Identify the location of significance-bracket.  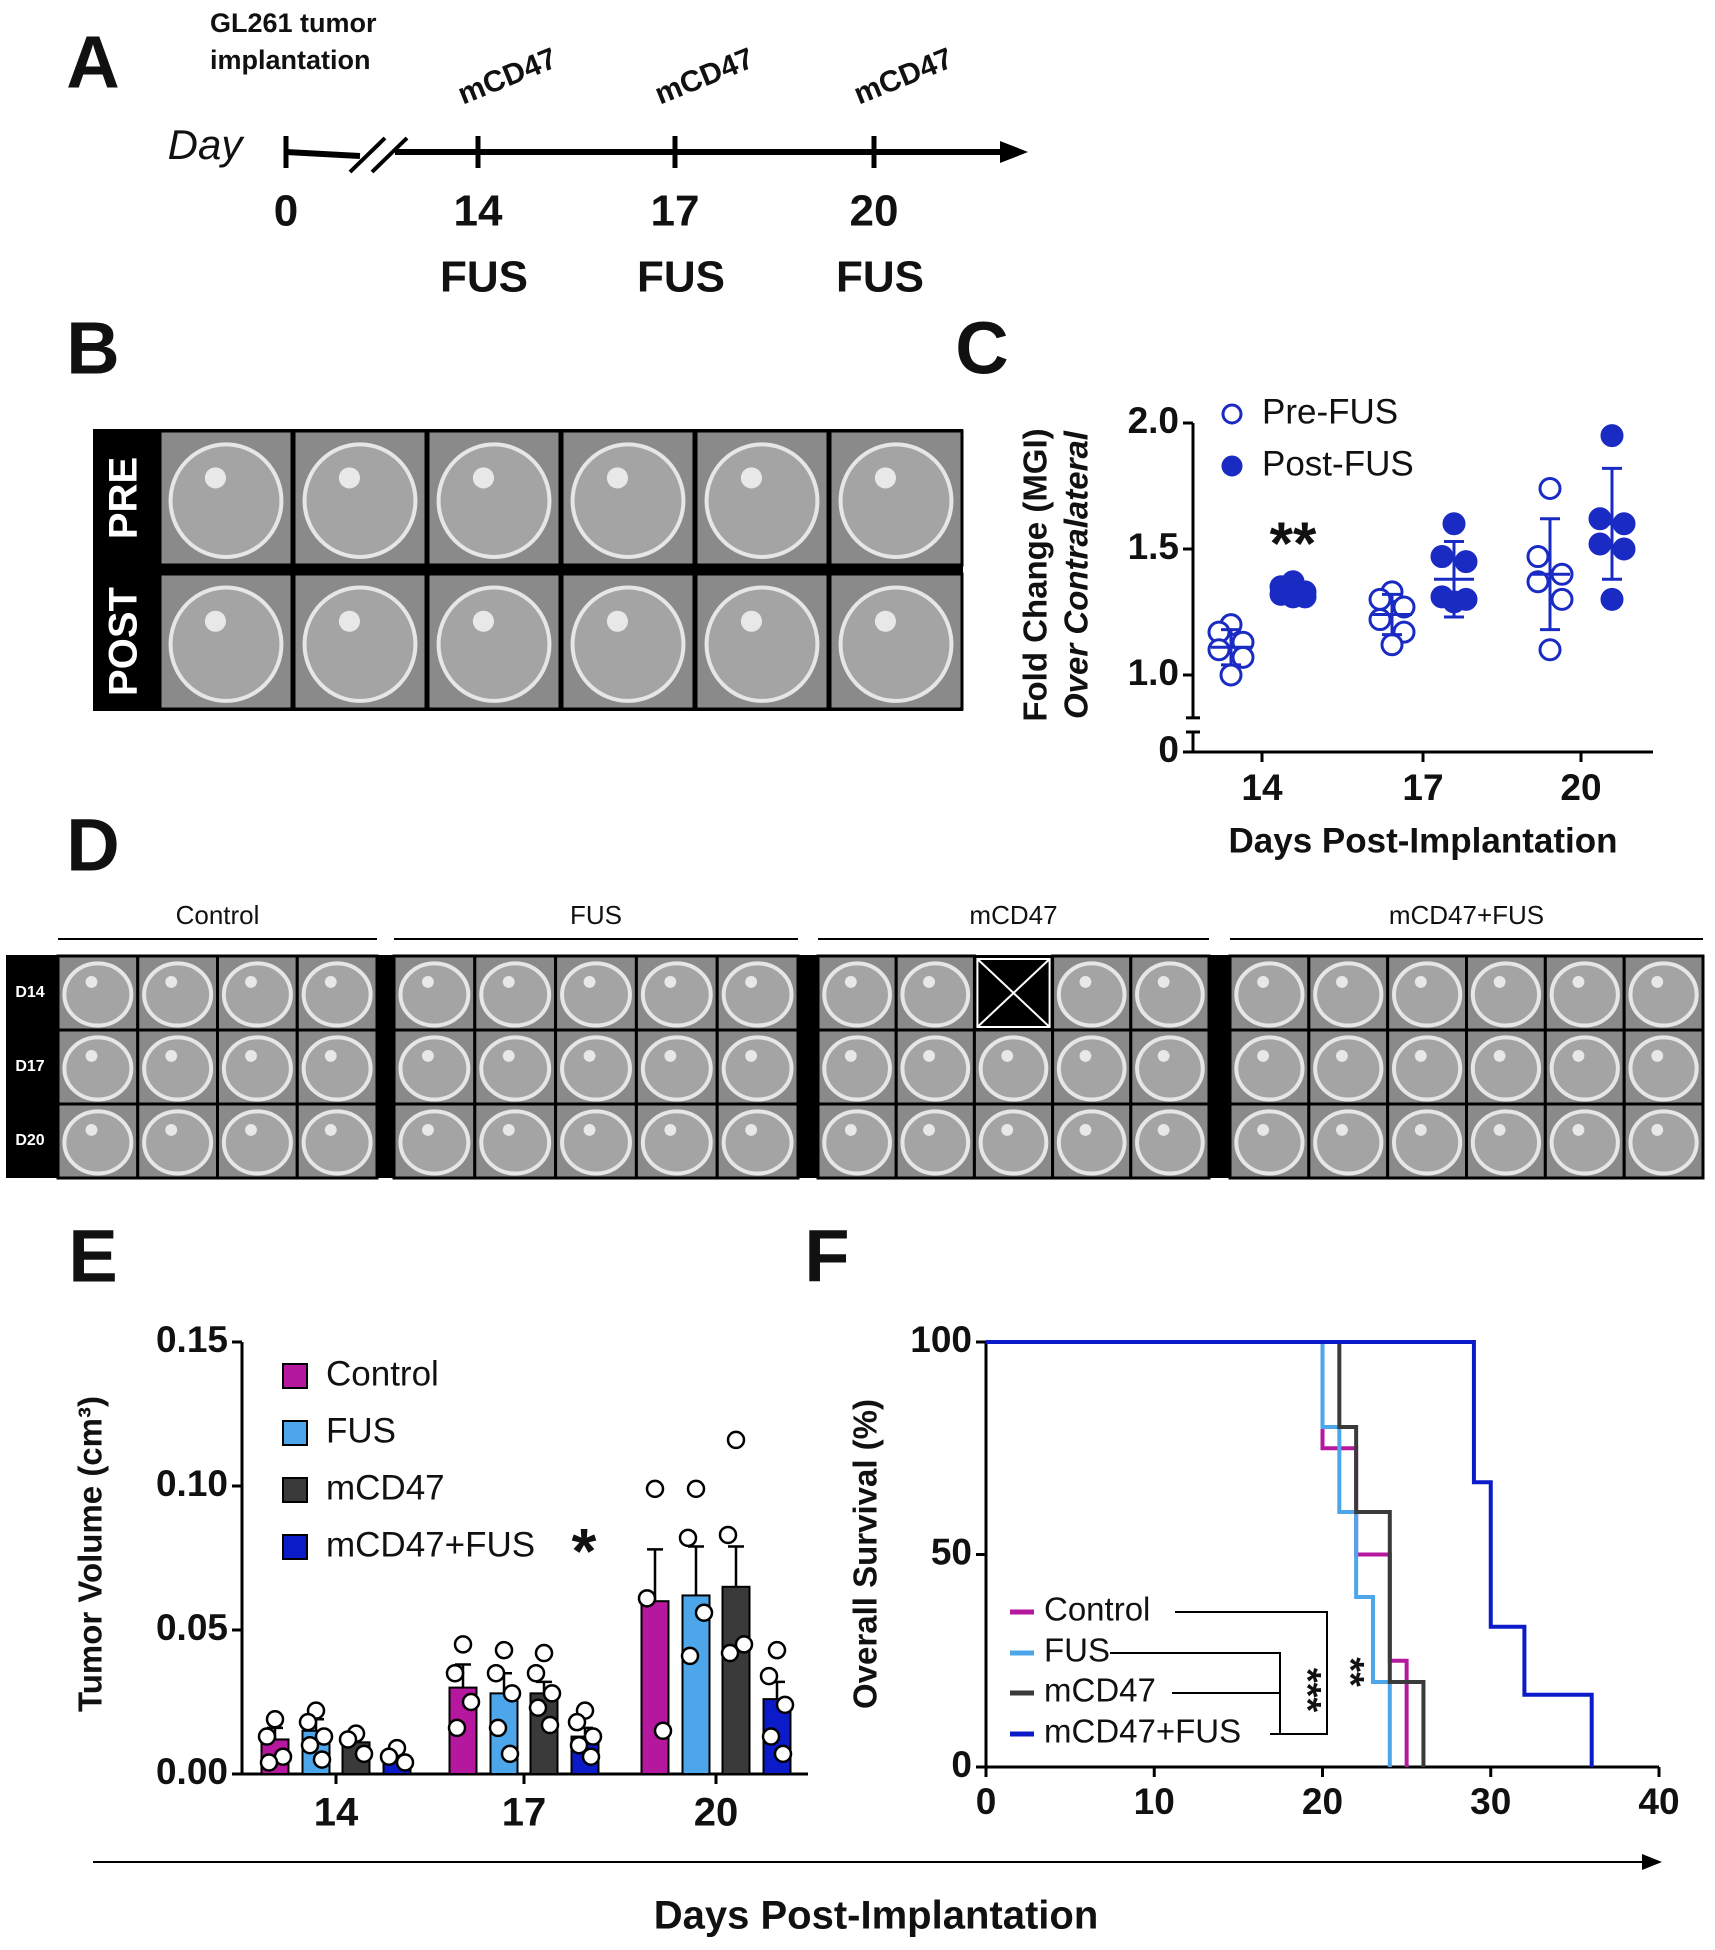
(1195, 1693).